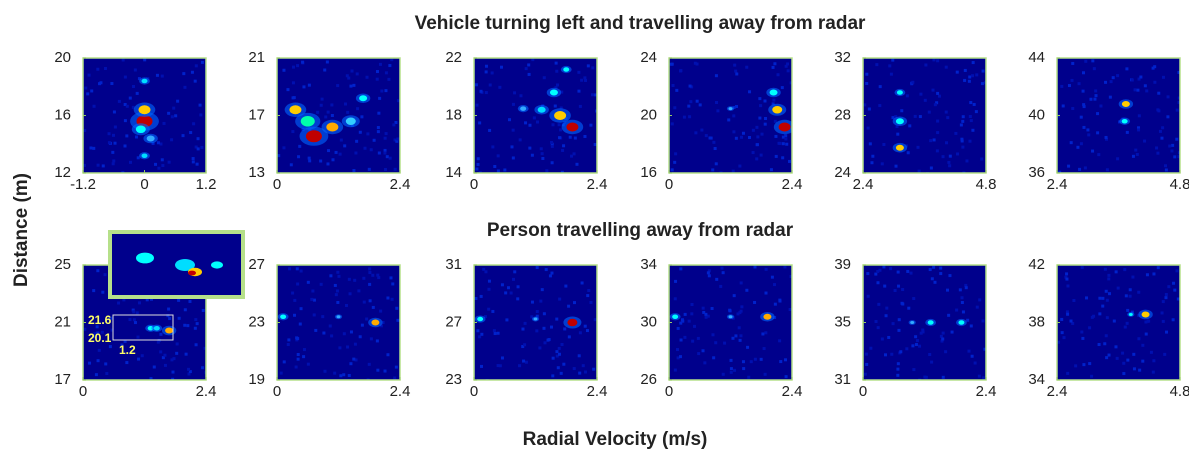 This screenshot has width=1189, height=451. I want to click on x-tick-label: 0, so click(669, 391).